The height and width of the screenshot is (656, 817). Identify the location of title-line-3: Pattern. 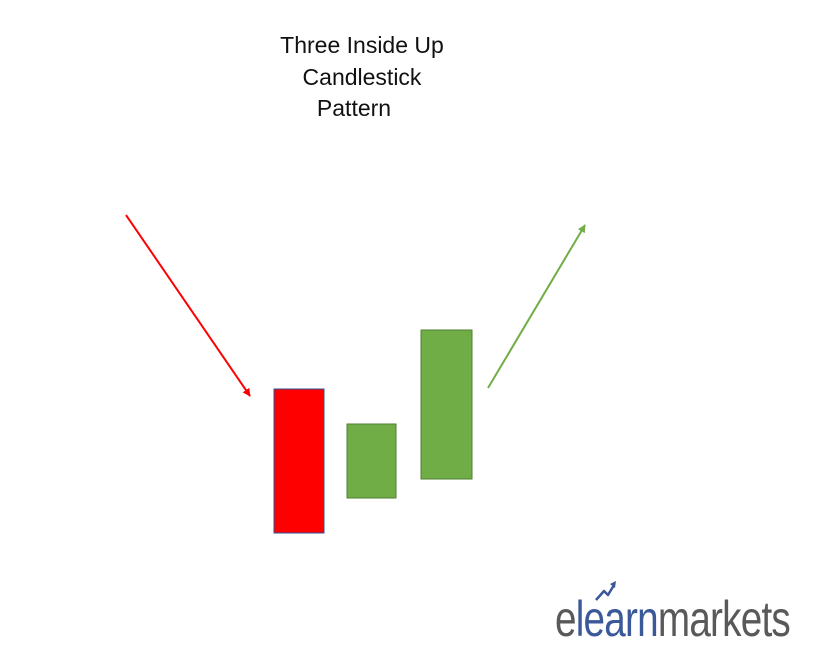
(354, 108).